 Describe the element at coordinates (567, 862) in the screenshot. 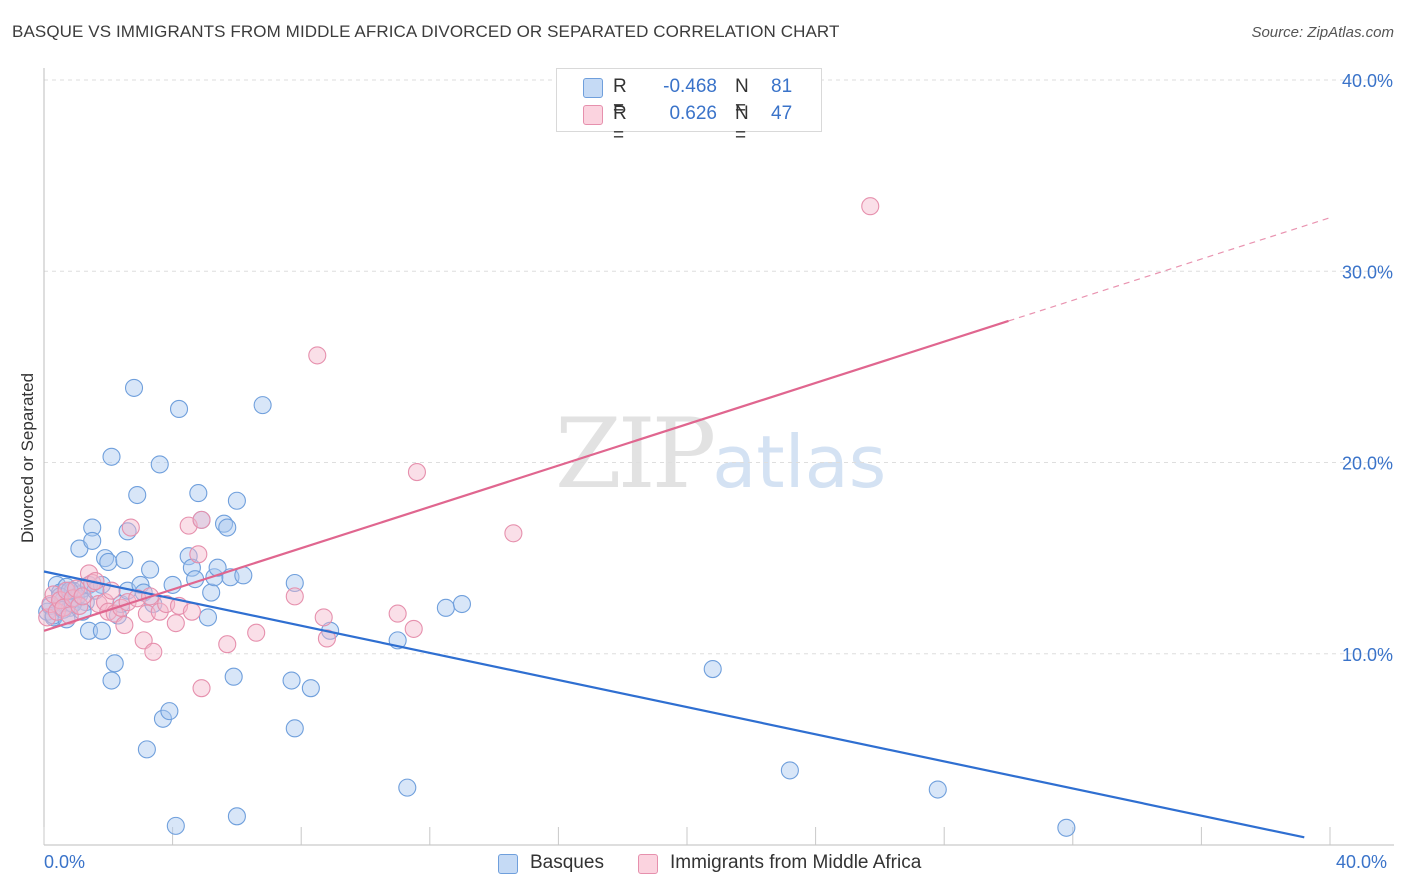

I see `legend-label-basques: Basques` at that location.